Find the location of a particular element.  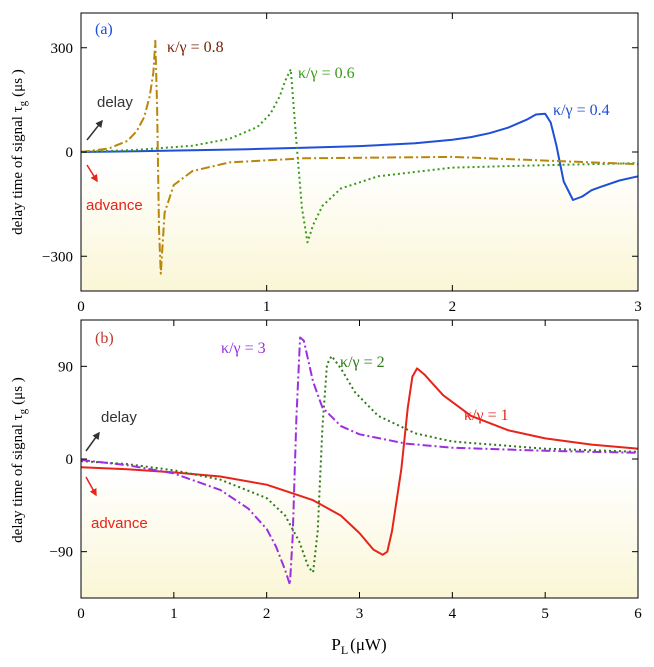

panel-b-label: (b) is located at coordinates (104, 338).